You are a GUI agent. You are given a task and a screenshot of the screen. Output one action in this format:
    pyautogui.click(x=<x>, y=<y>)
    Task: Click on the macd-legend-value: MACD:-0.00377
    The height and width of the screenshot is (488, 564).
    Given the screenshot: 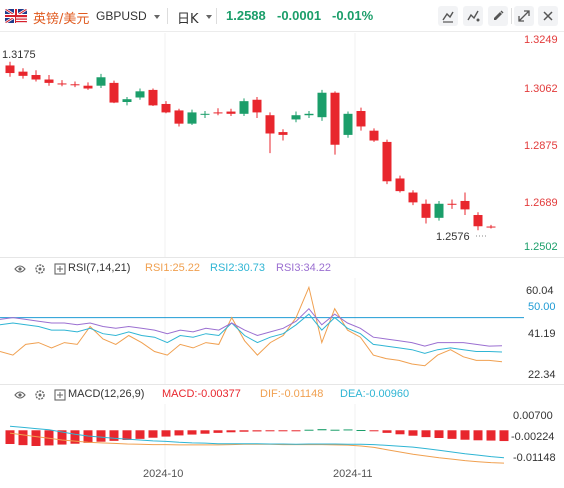 What is the action you would take?
    pyautogui.click(x=201, y=394)
    